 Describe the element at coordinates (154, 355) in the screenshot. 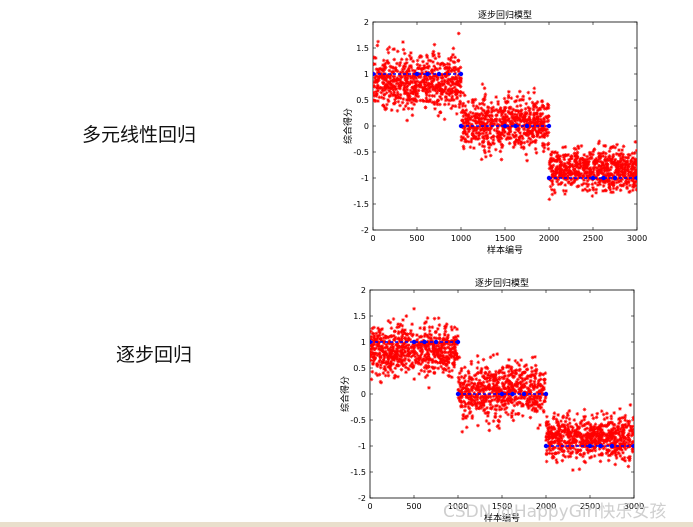

I see `section-label-stepwise: 逐步回归` at that location.